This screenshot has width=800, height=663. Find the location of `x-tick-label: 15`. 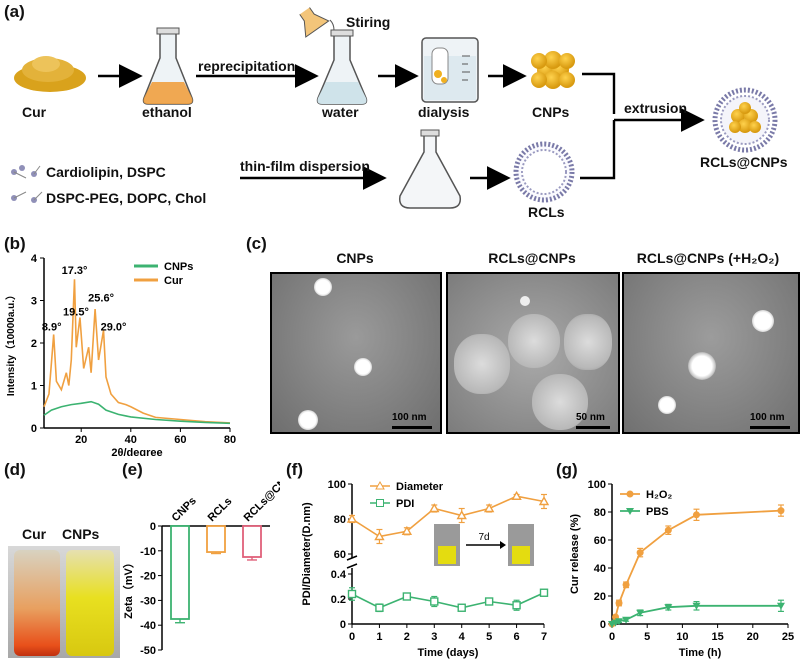

x-tick-label: 15 is located at coordinates (717, 637).